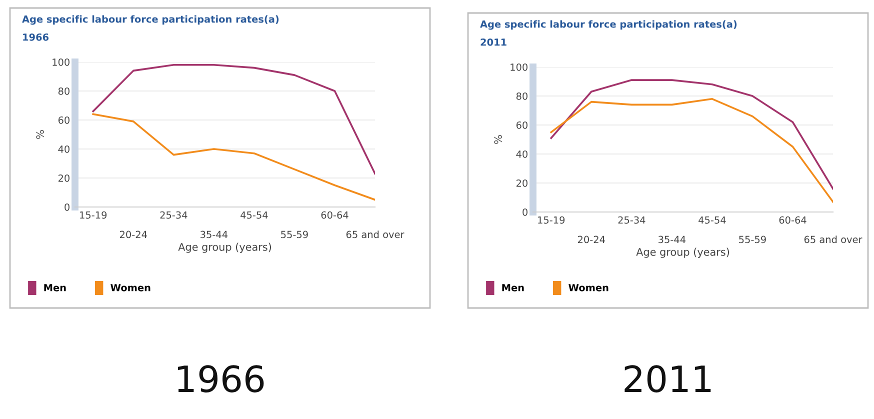 This screenshot has width=874, height=419. Describe the element at coordinates (36, 37) in the screenshot. I see `chart-subtitle: 1966` at that location.